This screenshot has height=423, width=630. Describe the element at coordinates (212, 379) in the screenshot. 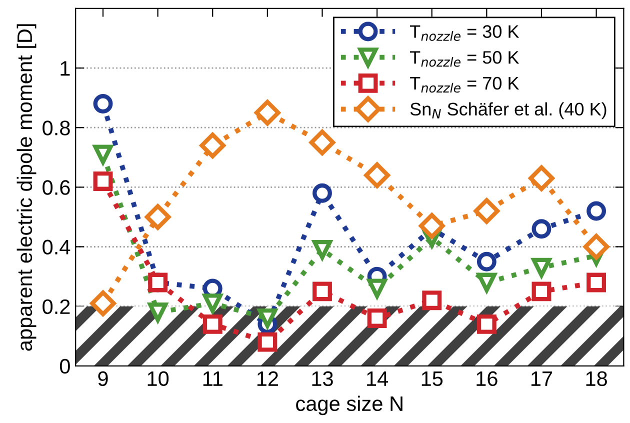

I see `x-tick-label: 11` at that location.